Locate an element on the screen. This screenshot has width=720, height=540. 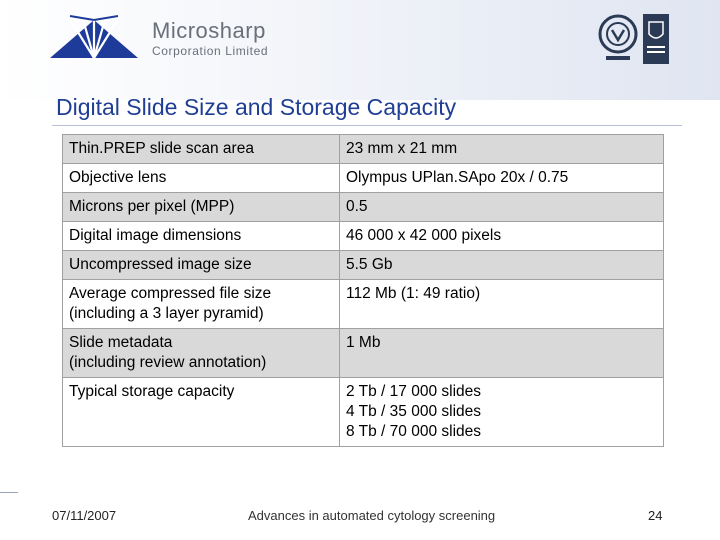
footer-title: Advances in automated cytology screening is located at coordinates (372, 515).